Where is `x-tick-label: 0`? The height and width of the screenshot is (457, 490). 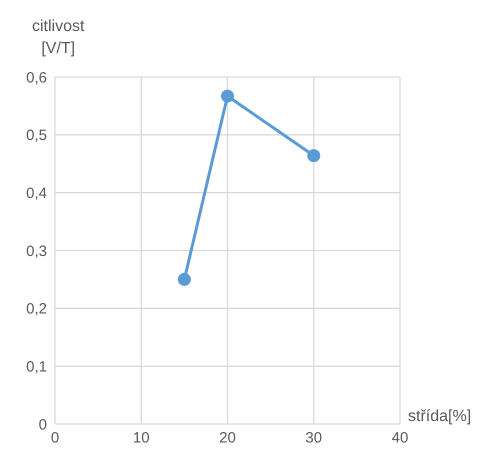
x-tick-label: 0 is located at coordinates (55, 438).